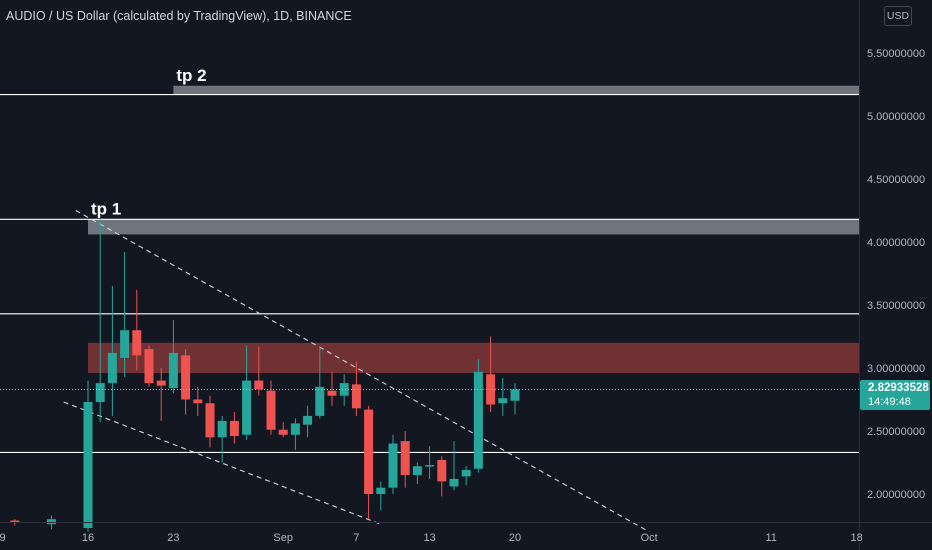 The width and height of the screenshot is (932, 550). Describe the element at coordinates (889, 402) in the screenshot. I see `candle-countdown: 14:49:48` at that location.